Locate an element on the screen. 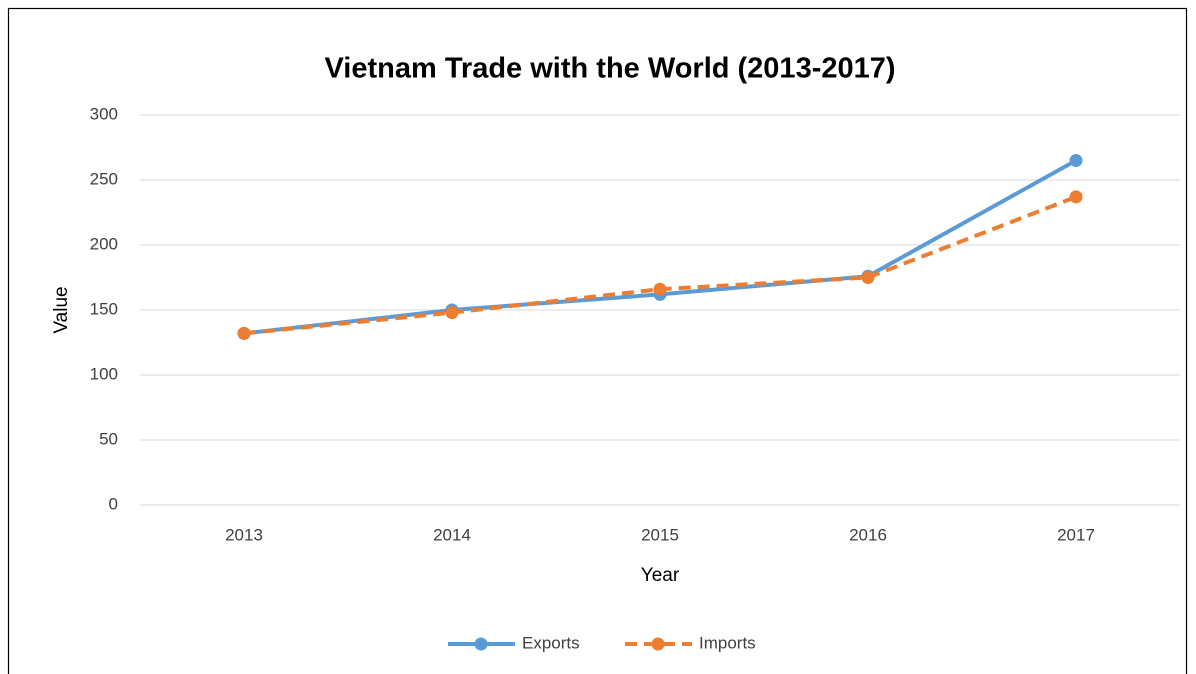  y-tick-label: 150 is located at coordinates (104, 308).